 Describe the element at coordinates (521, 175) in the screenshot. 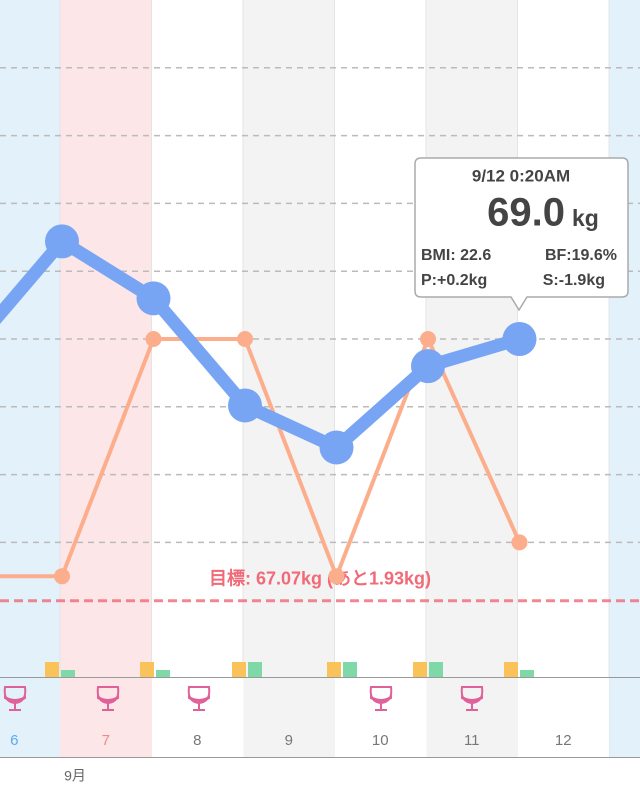

I see `tooltip-date: 9/12 0:20AM` at that location.